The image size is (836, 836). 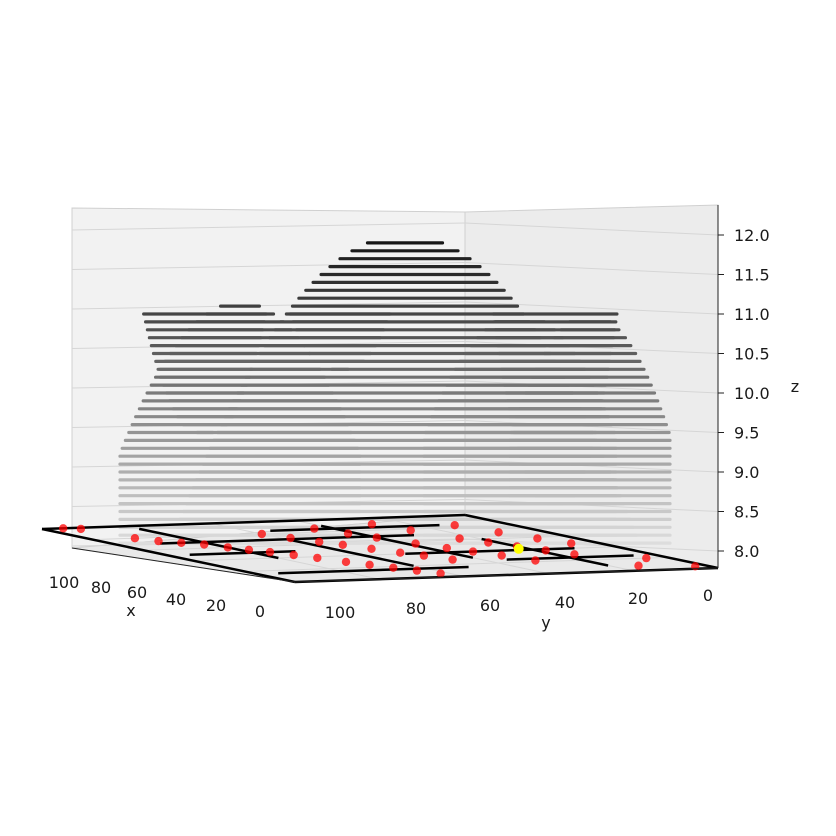 I want to click on z-tick-label-2: 9.0, so click(x=746, y=472).